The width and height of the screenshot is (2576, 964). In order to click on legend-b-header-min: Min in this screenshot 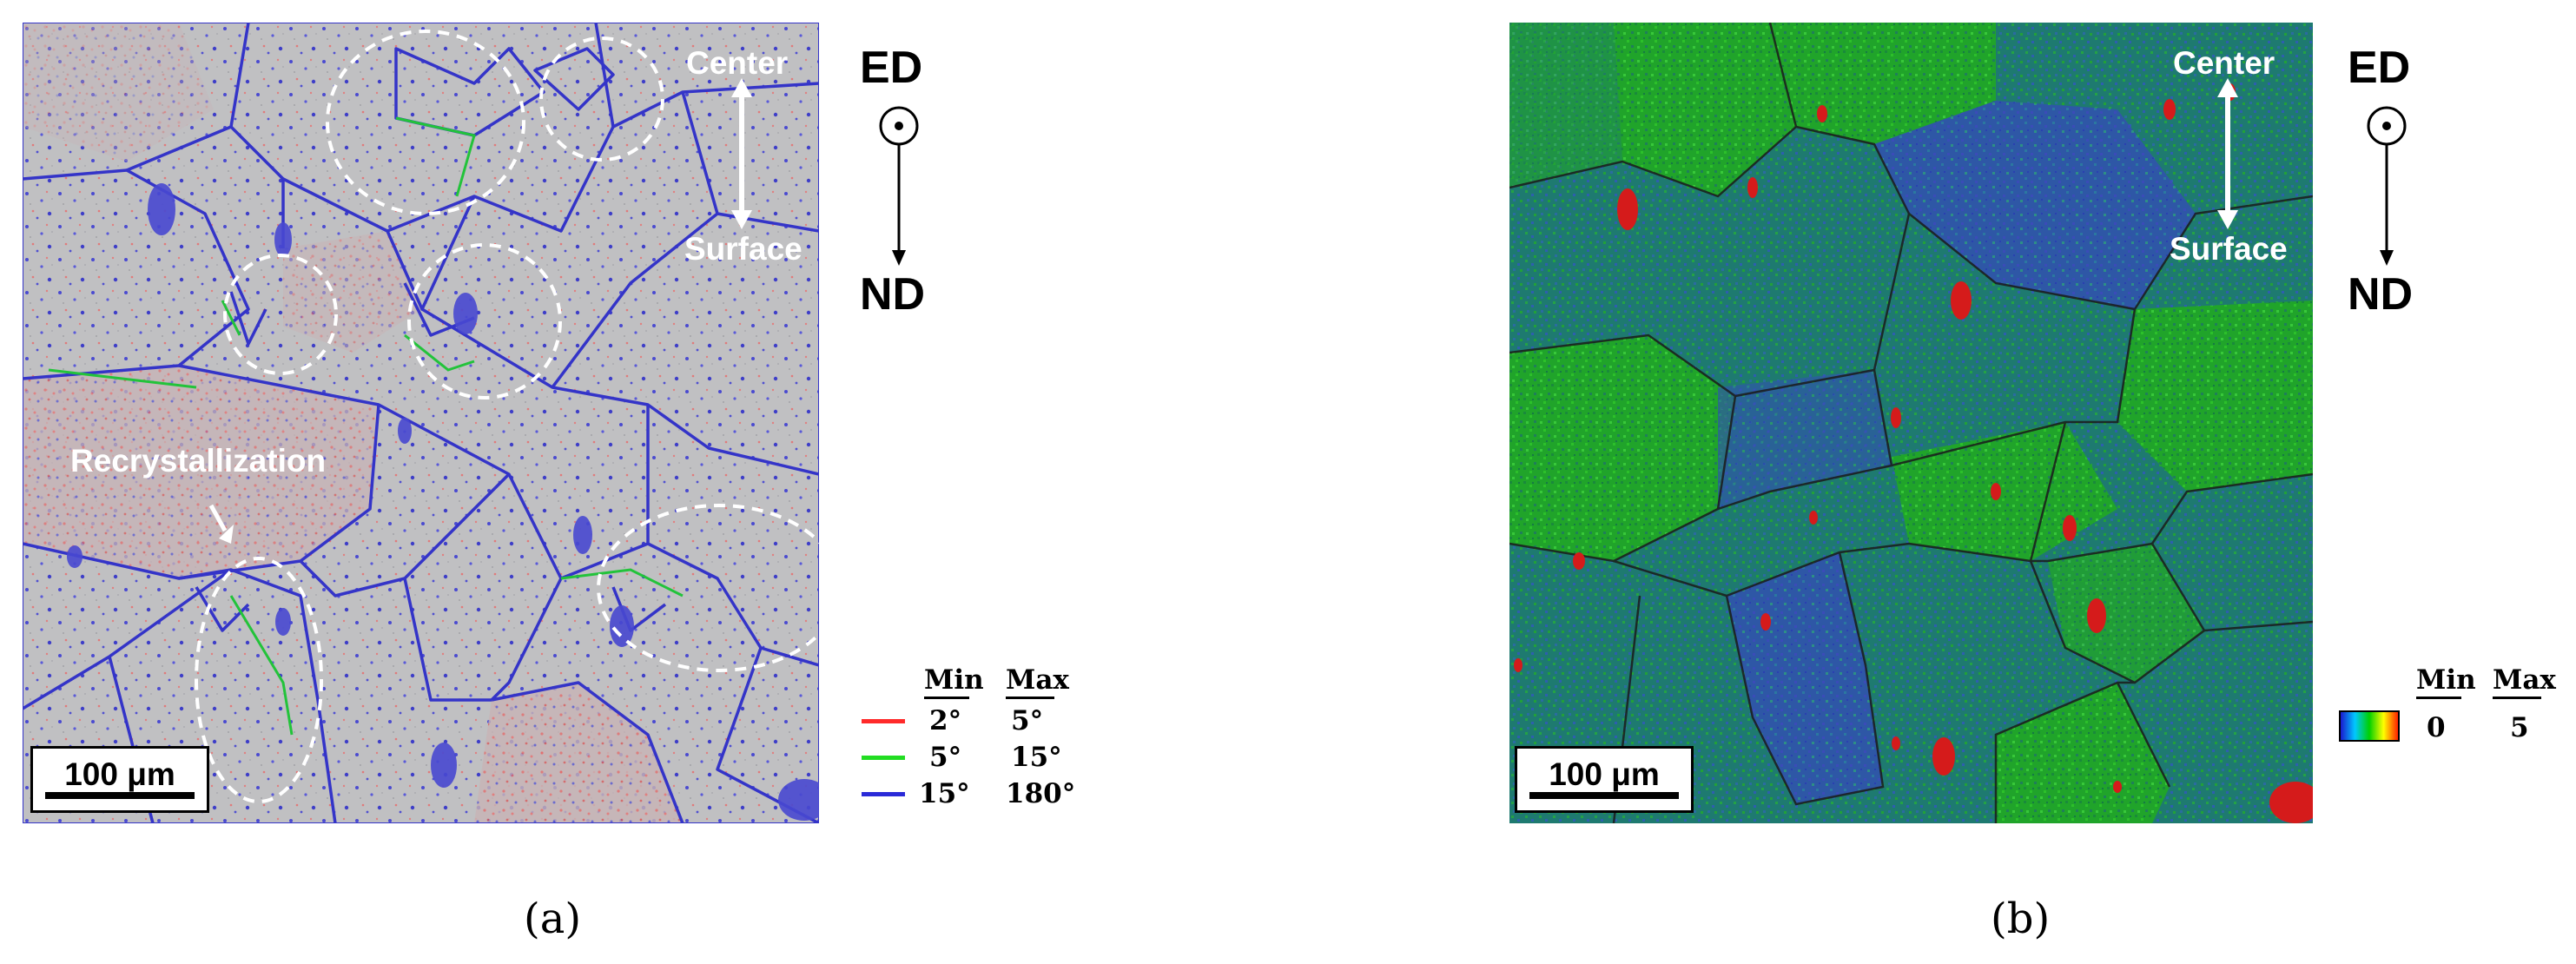, I will do `click(2446, 680)`.